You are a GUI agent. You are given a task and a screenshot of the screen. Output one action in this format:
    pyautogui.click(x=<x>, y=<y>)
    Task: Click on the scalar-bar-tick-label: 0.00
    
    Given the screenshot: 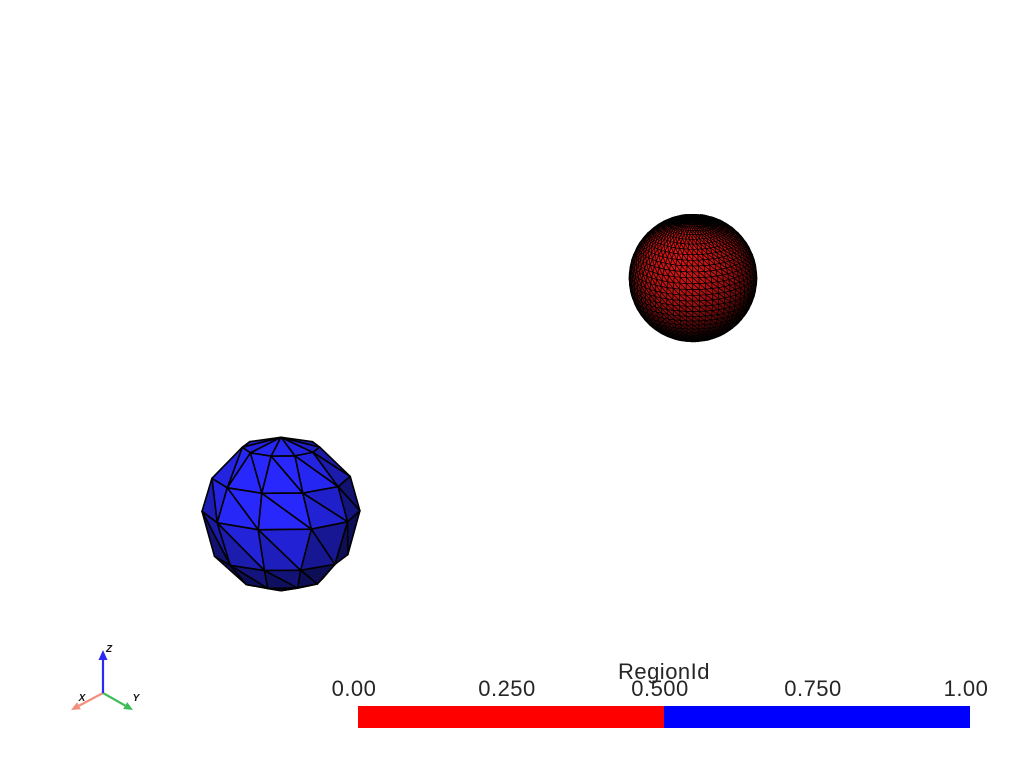 What is the action you would take?
    pyautogui.click(x=354, y=688)
    